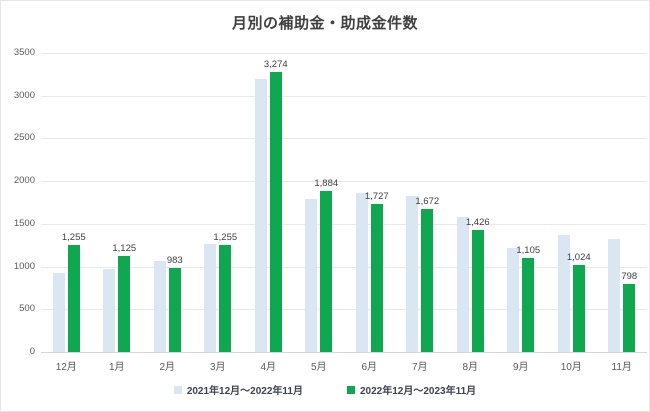 This screenshot has height=412, width=650. I want to click on x-axis-label: 1月, so click(116, 367).